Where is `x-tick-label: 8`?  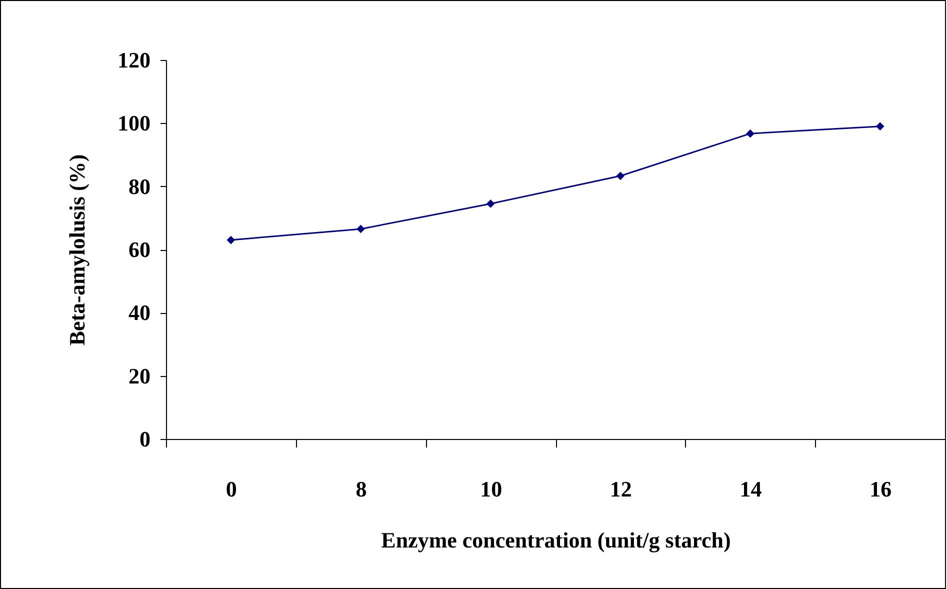
x-tick-label: 8 is located at coordinates (361, 489).